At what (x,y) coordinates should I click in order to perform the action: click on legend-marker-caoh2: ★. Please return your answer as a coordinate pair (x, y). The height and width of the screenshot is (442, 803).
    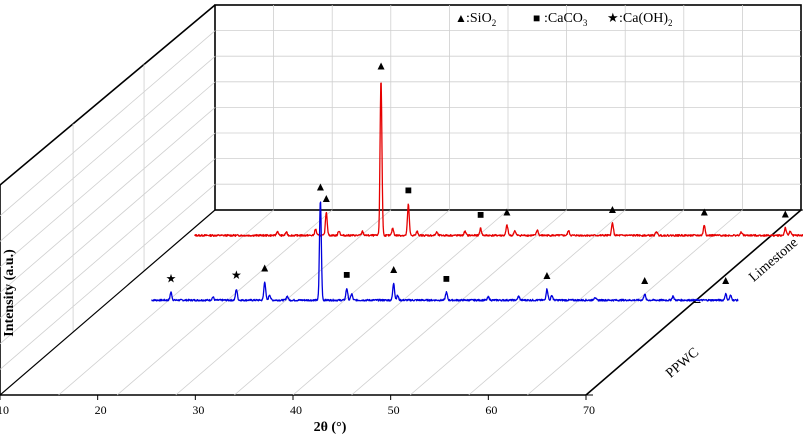
    Looking at the image, I should click on (613, 17).